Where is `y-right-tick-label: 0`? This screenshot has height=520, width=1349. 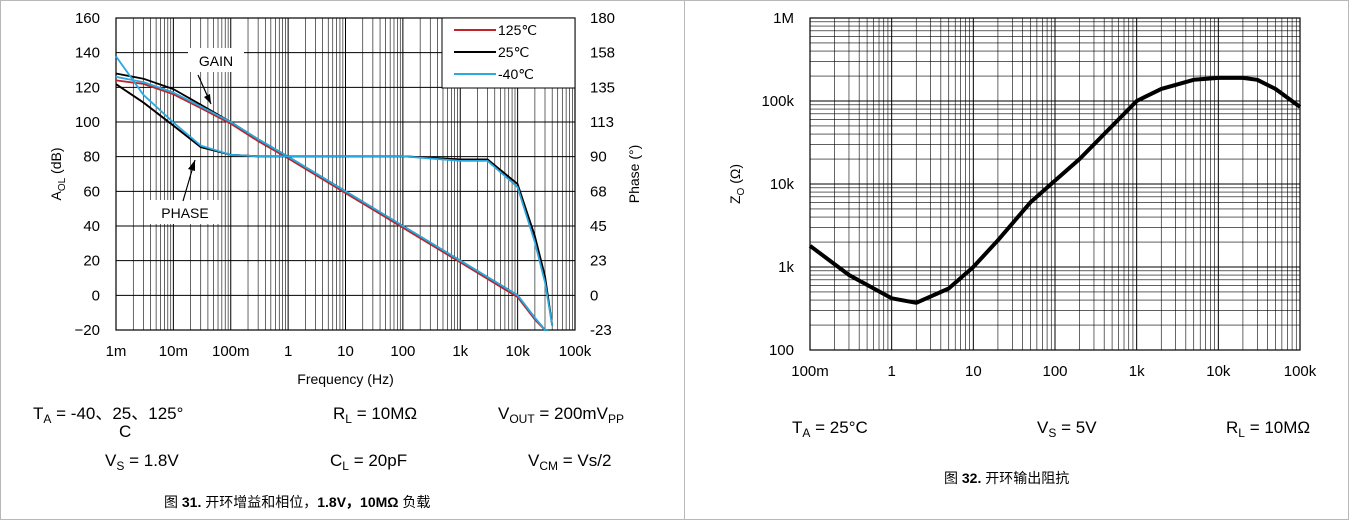
y-right-tick-label: 0 is located at coordinates (594, 295).